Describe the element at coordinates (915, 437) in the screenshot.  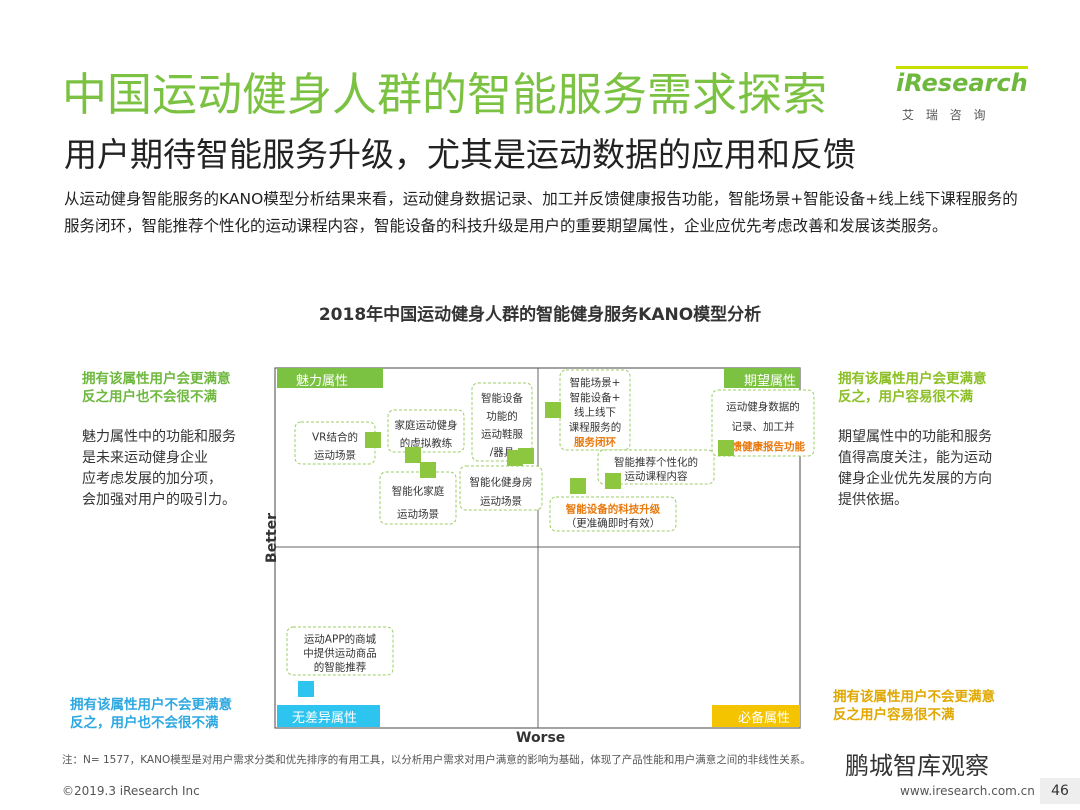
I see `note-line: 期望属性中的功能和服务` at that location.